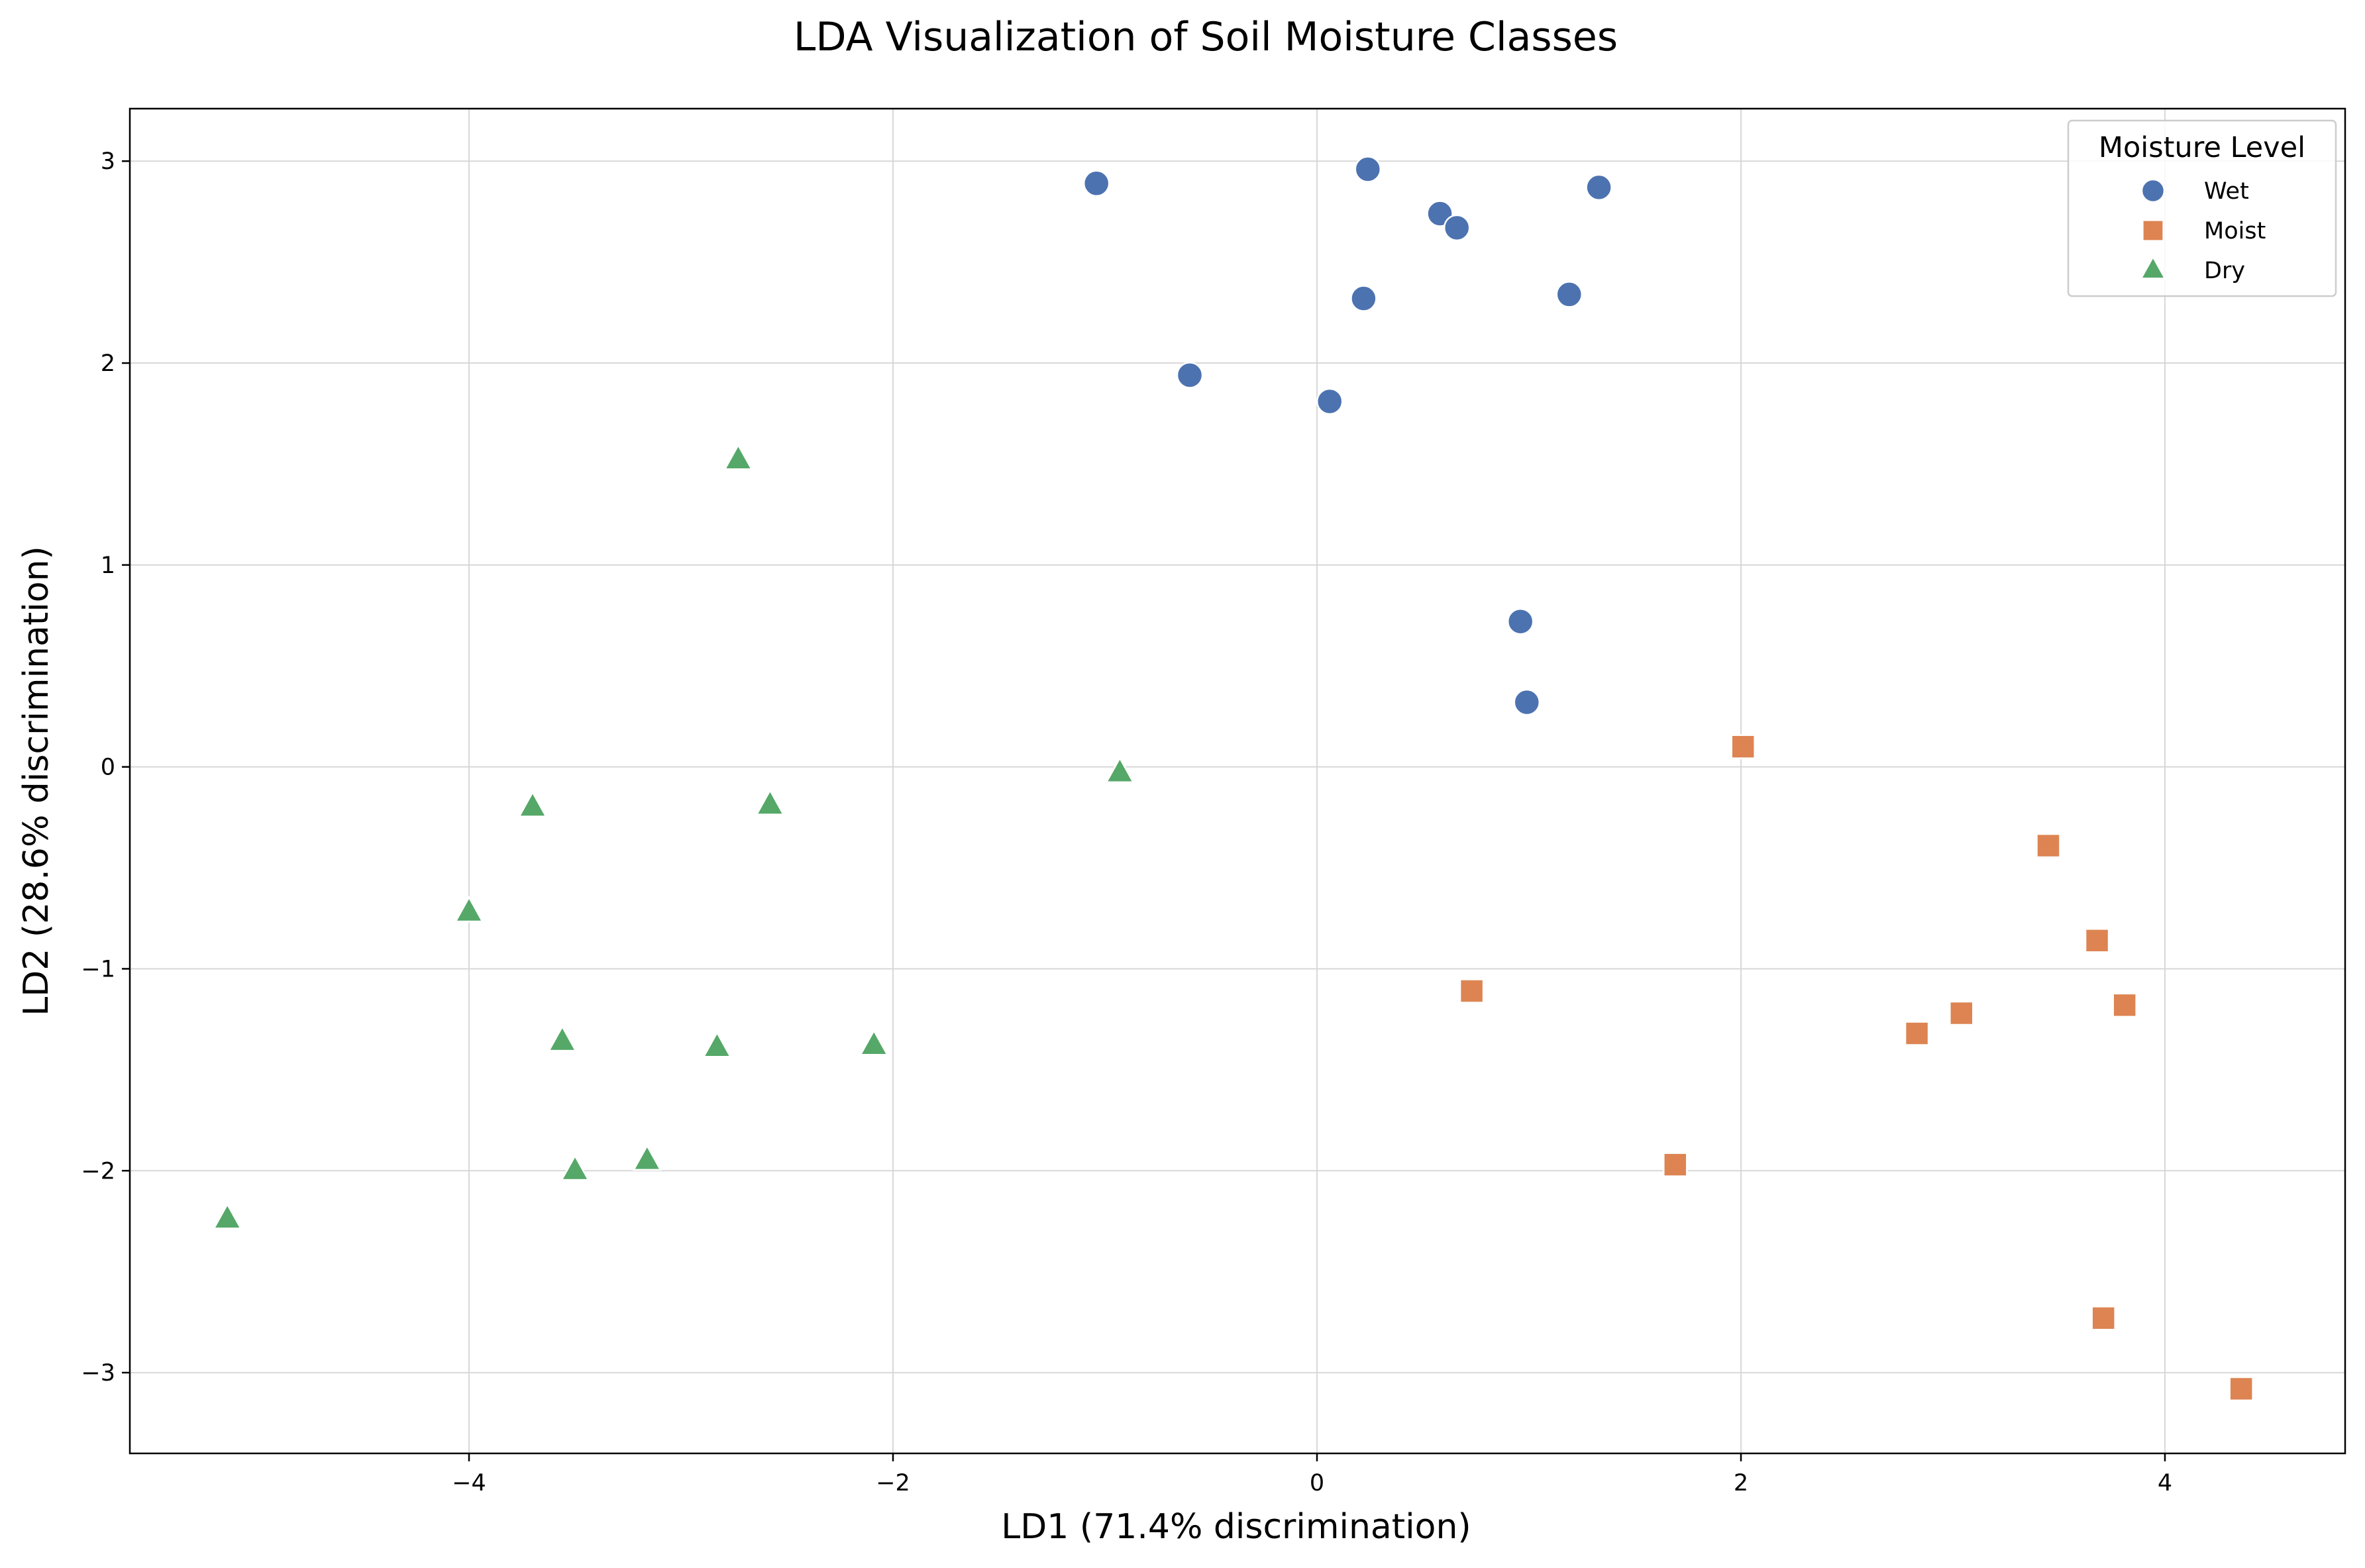  I want to click on x-tick-label: −4, so click(469, 1483).